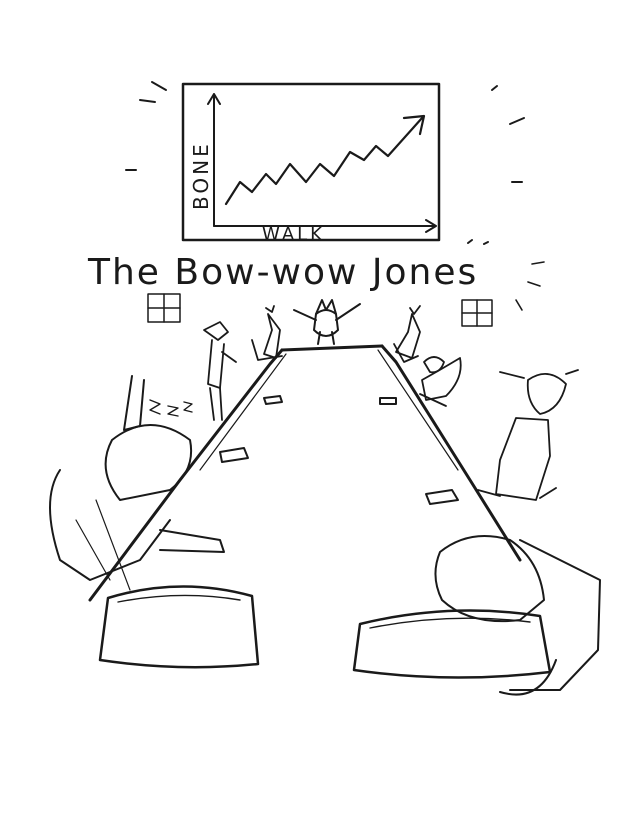  Describe the element at coordinates (528, 435) in the screenshot. I see `suited-dog-right` at that location.